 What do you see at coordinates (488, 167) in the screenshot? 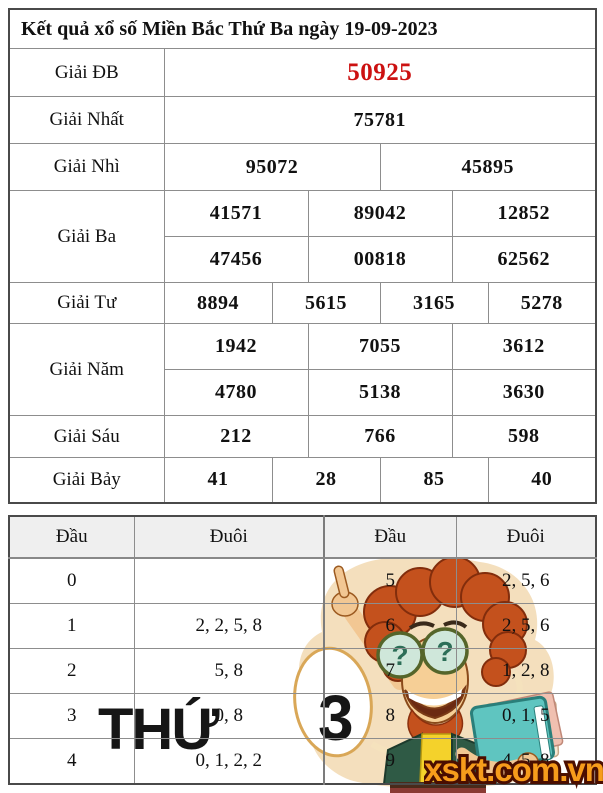
I see `prize-value: 45895` at bounding box center [488, 167].